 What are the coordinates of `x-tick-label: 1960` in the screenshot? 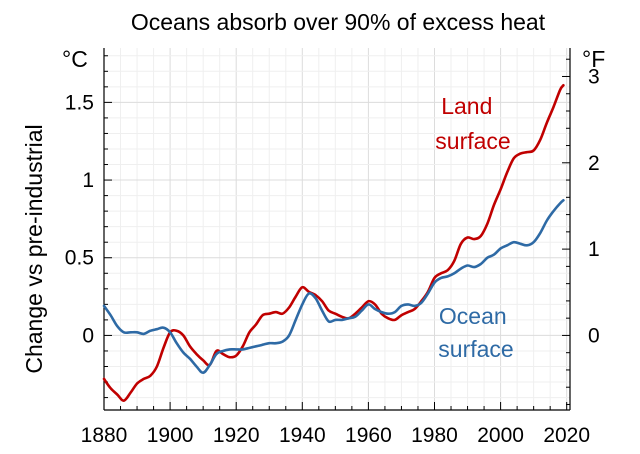 It's located at (368, 435).